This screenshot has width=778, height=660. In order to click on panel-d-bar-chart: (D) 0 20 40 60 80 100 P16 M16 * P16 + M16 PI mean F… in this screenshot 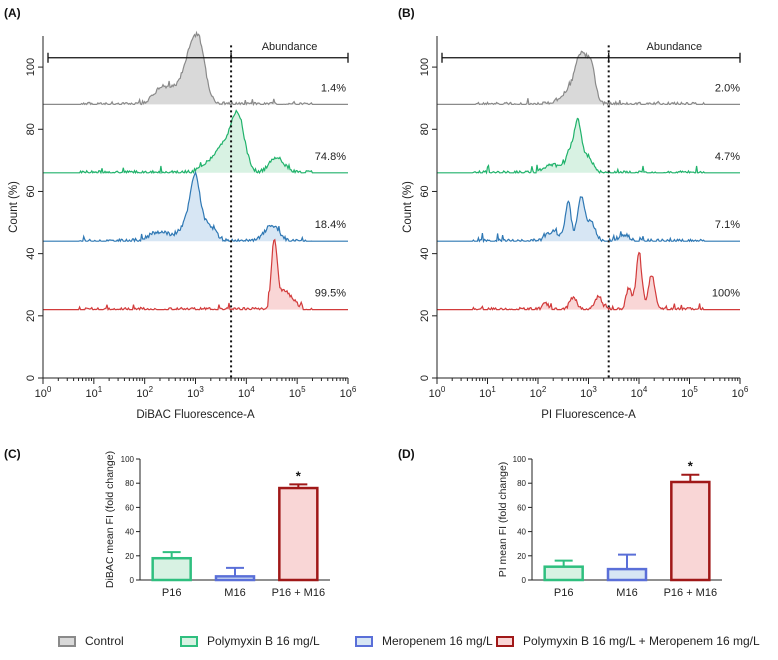, I will do `click(560, 523)`.